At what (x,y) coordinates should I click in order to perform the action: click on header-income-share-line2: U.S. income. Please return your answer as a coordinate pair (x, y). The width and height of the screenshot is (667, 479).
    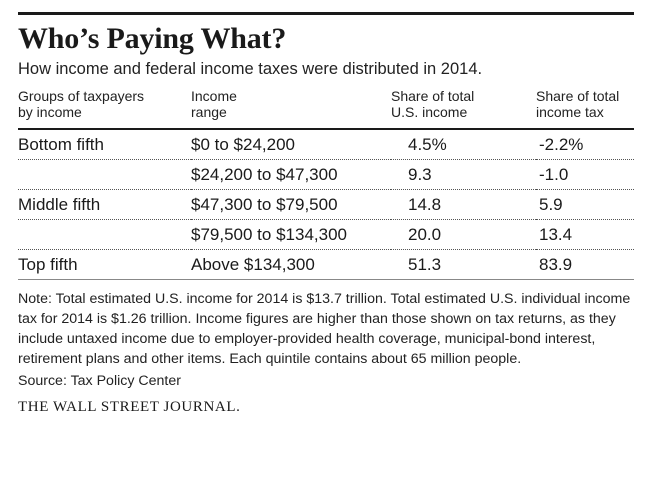
    Looking at the image, I should click on (429, 112).